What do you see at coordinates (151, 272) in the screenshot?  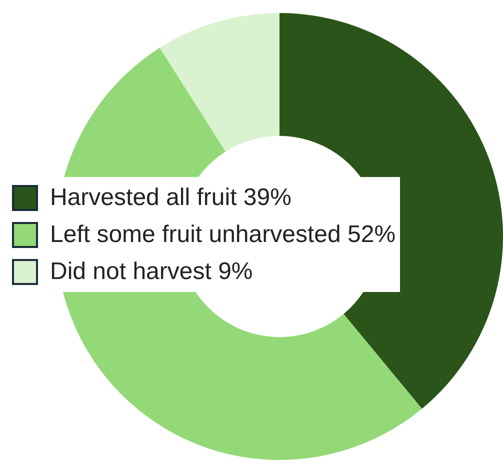 I see `legend-label: Did not harvest 9%` at bounding box center [151, 272].